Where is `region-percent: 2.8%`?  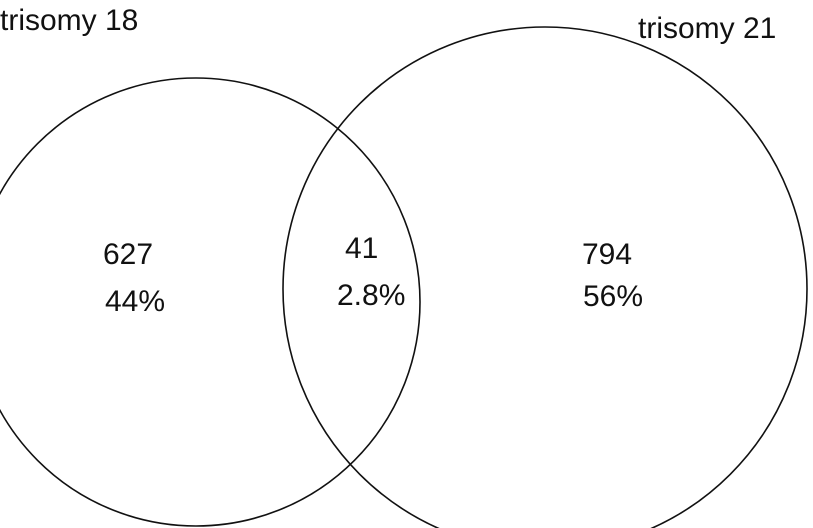
region-percent: 2.8% is located at coordinates (371, 295).